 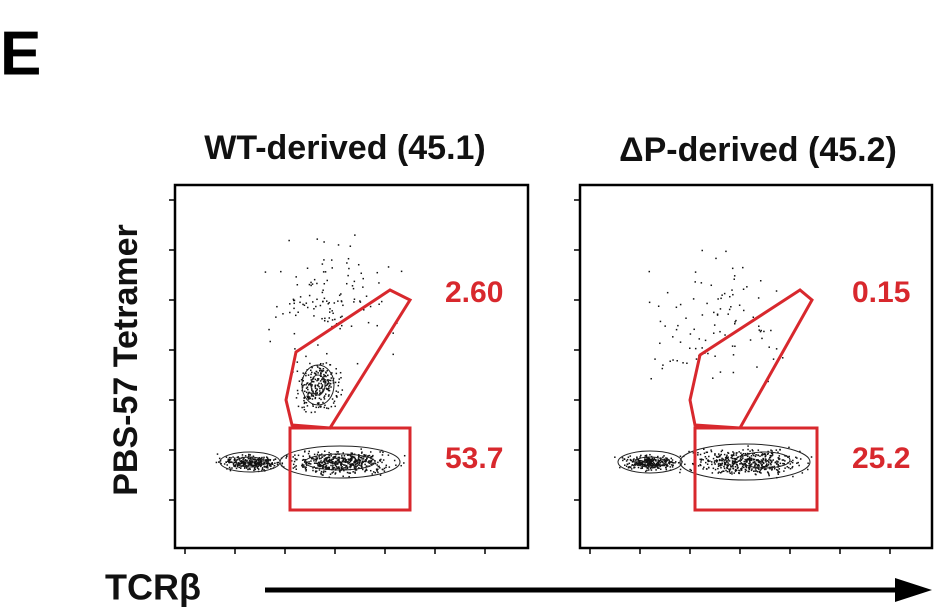 I want to click on contour, so click(x=650, y=462).